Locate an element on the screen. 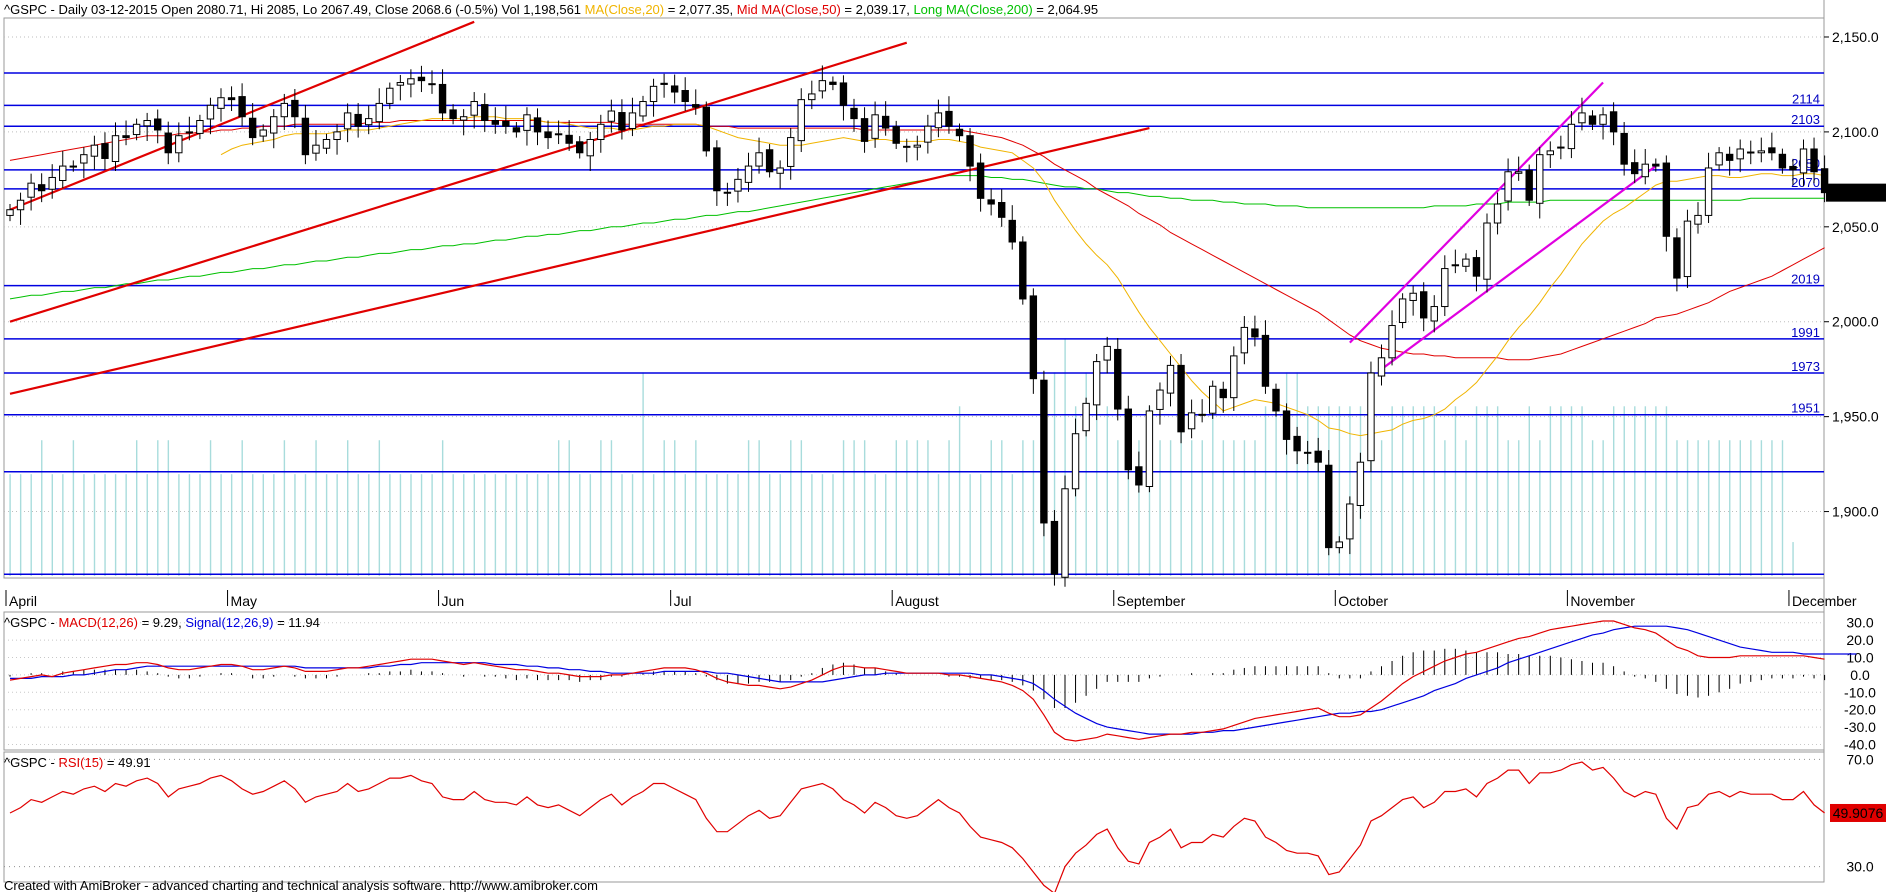 Image resolution: width=1891 pixels, height=892 pixels. rsi-value-badge is located at coordinates (1858, 812).